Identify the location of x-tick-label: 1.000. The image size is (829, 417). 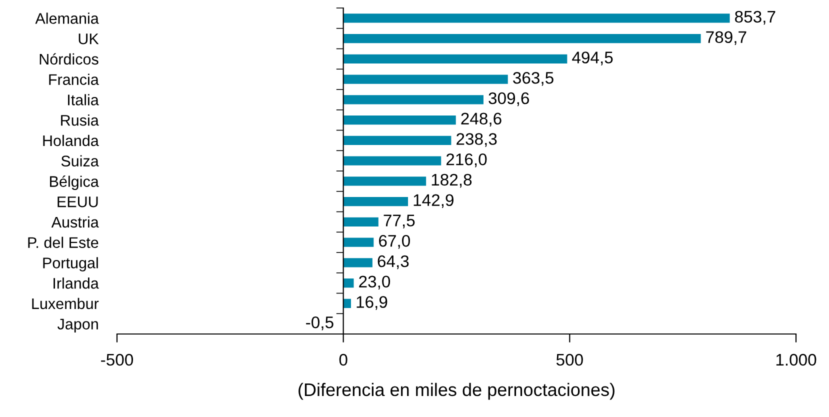
(796, 360).